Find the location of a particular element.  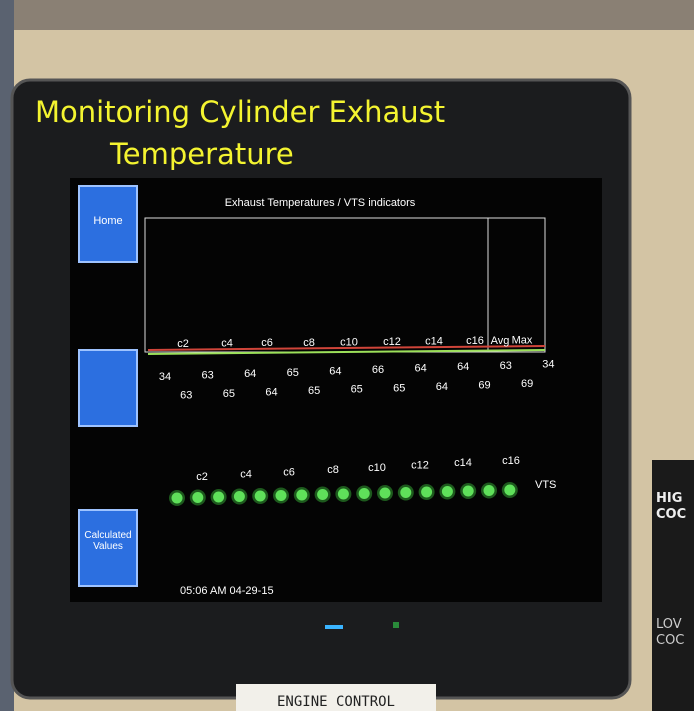

blank-button is located at coordinates (108, 388).